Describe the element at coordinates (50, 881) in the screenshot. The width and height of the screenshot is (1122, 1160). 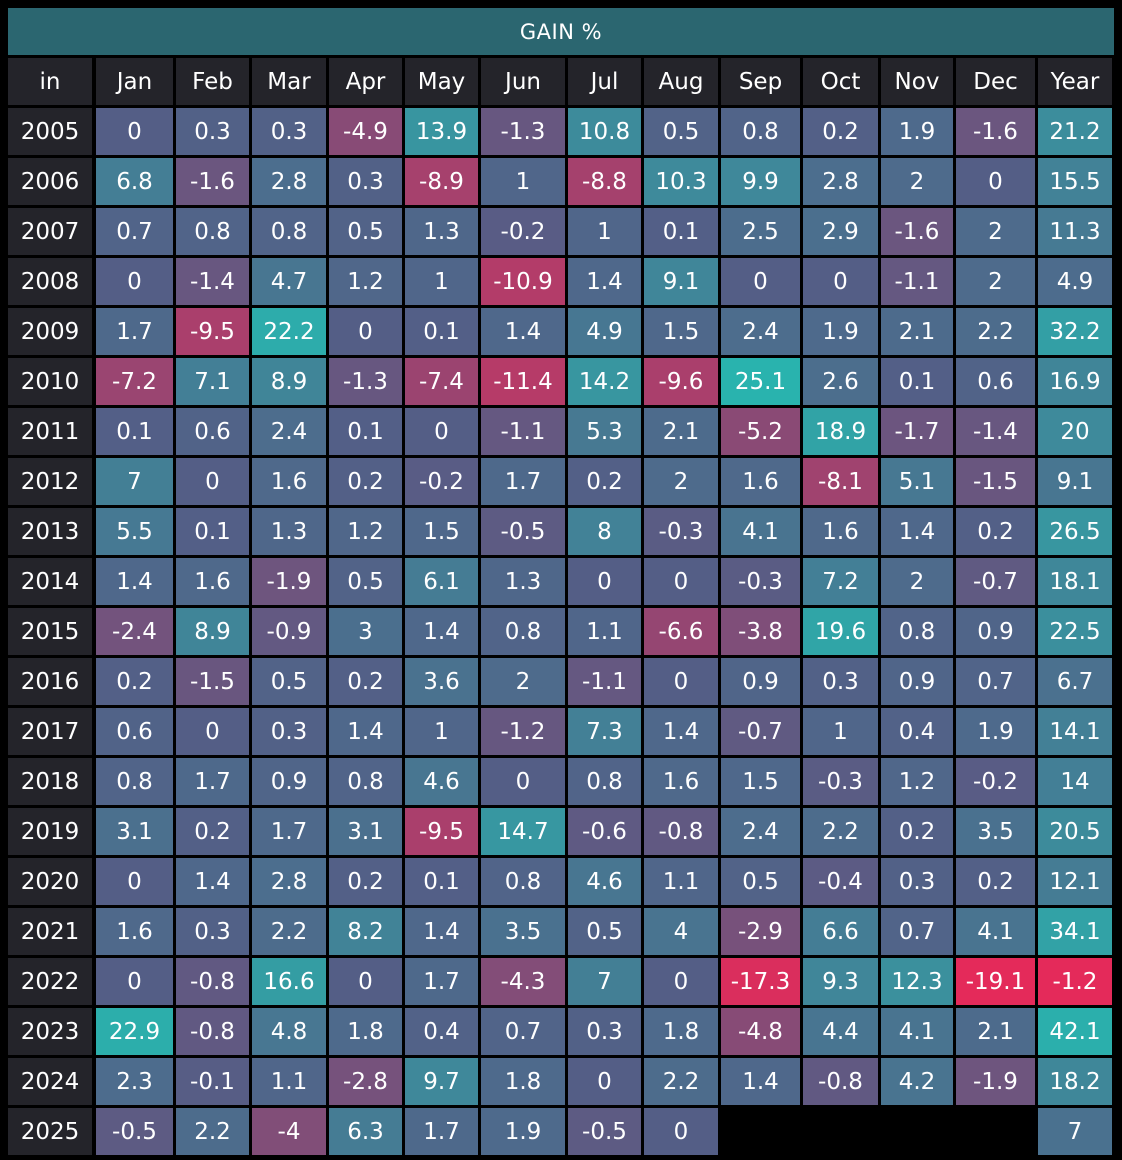
I see `row-label-2020: 2020` at that location.